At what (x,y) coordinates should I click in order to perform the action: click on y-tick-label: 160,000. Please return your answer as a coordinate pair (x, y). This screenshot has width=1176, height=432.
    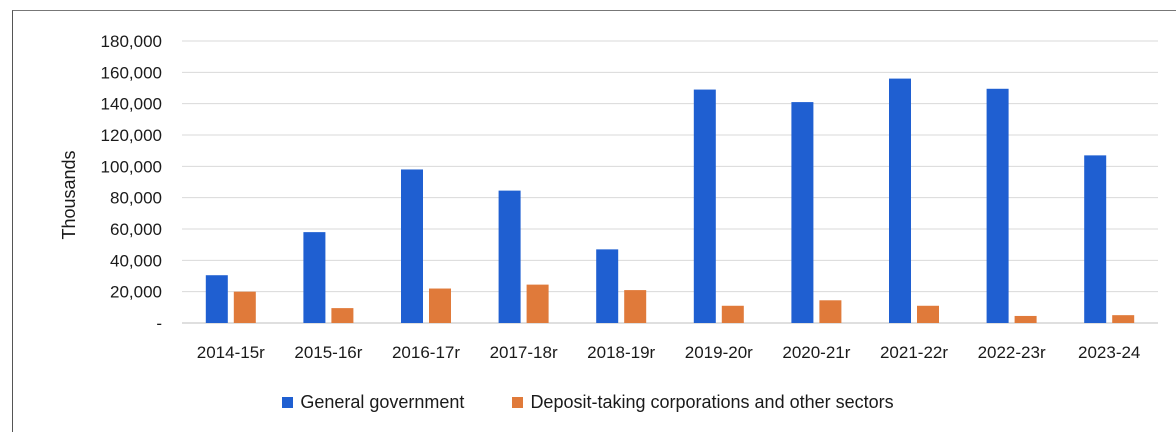
    Looking at the image, I should click on (131, 72).